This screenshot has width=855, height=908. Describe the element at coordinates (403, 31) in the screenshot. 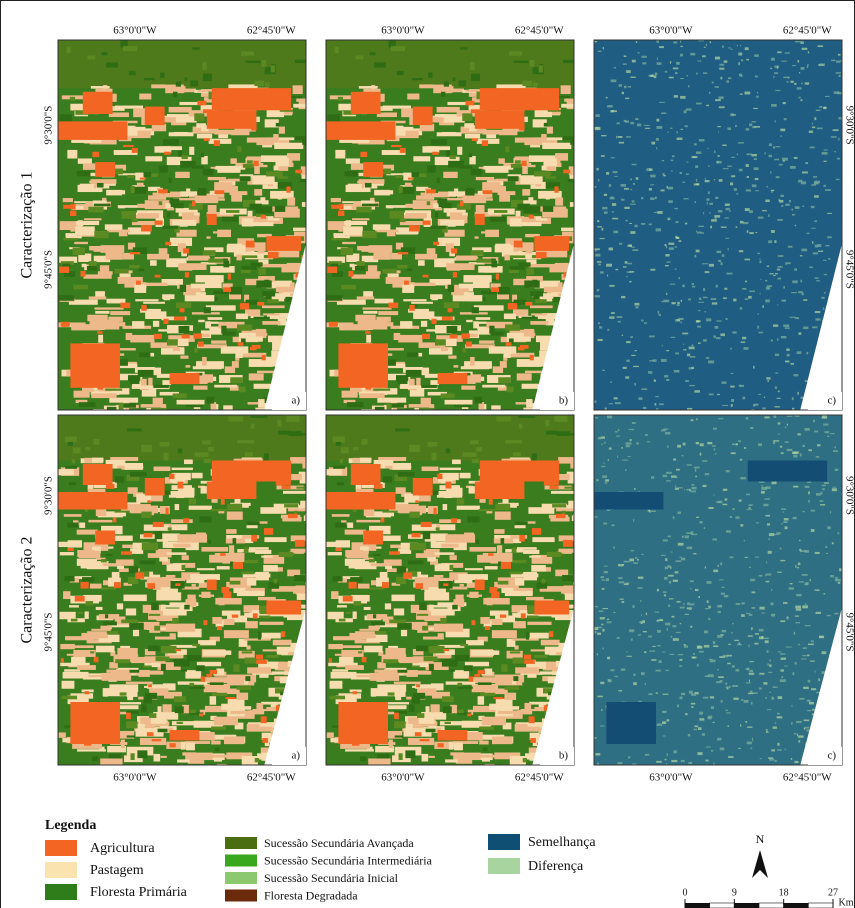

I see `longitude-label: 63°0'0"W` at that location.